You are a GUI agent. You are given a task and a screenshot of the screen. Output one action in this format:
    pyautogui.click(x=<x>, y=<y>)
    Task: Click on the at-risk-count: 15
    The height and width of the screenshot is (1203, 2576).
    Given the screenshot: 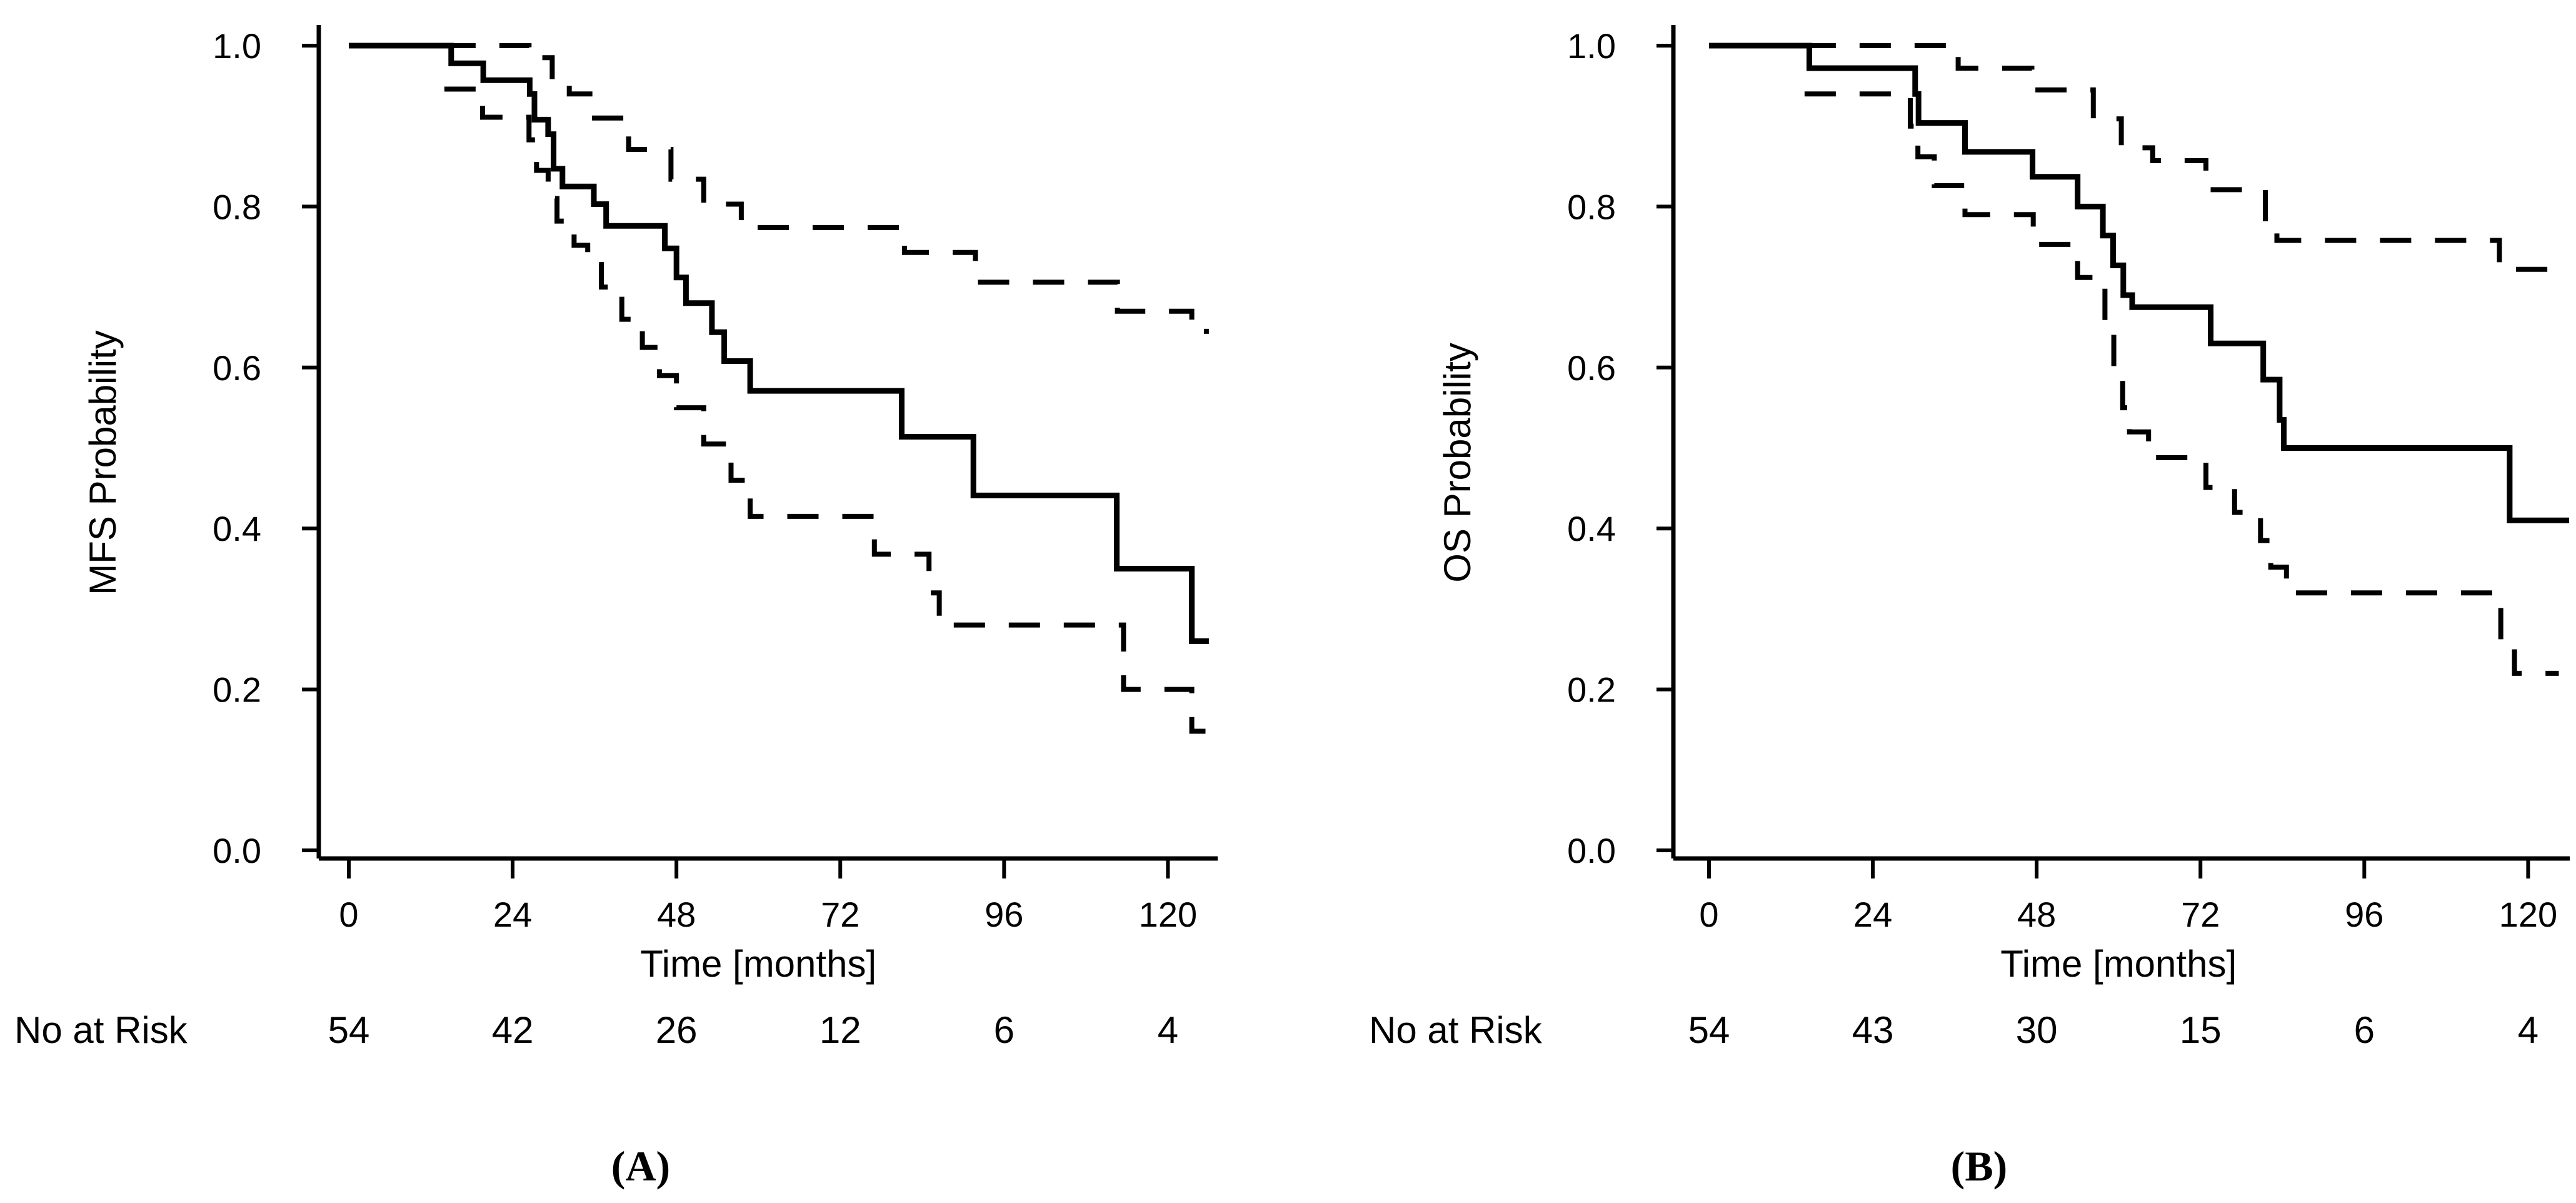 What is the action you would take?
    pyautogui.click(x=2201, y=1030)
    